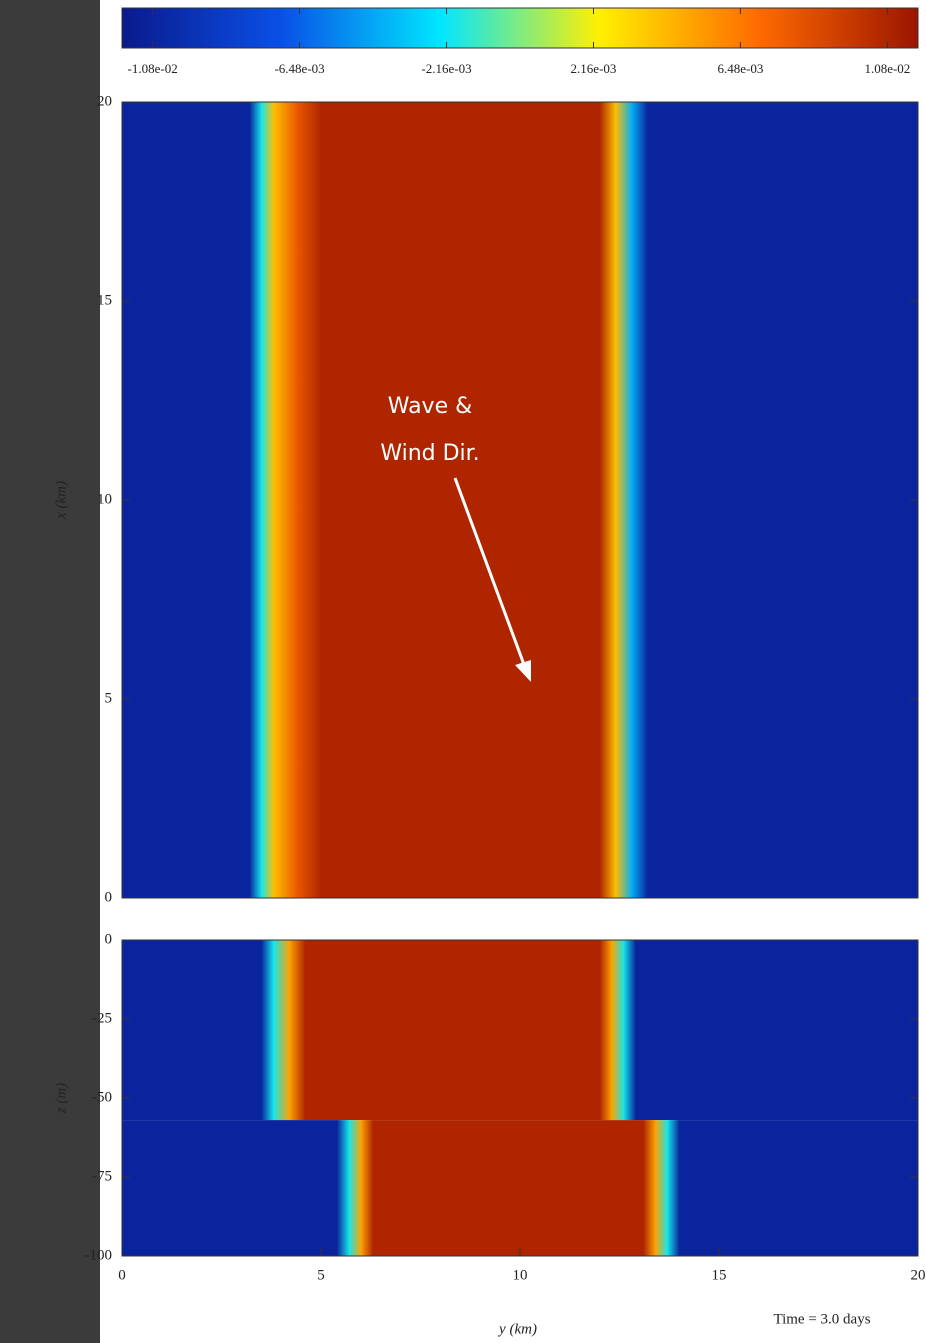  What do you see at coordinates (719, 1275) in the screenshot?
I see `x-tick-label: 15` at bounding box center [719, 1275].